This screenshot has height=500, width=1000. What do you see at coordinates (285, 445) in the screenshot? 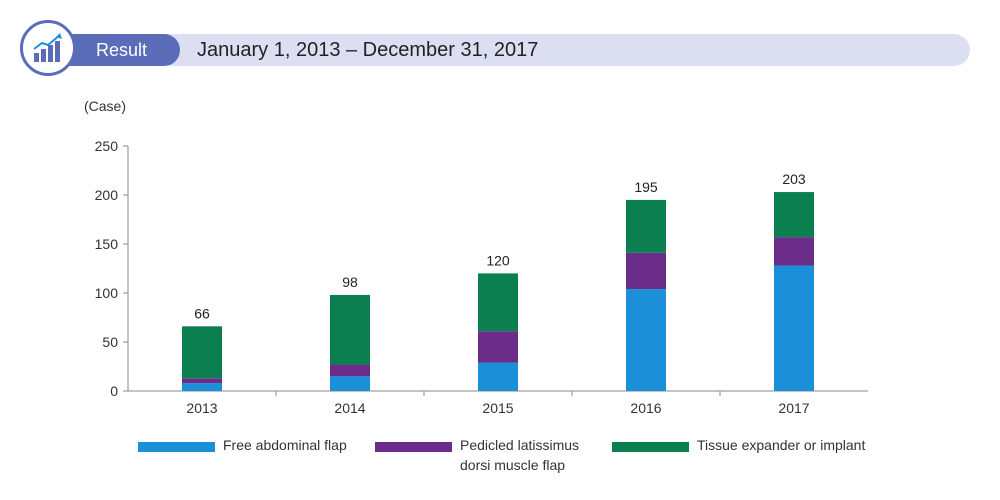
I see `legend-label: Free abdominal flap` at bounding box center [285, 445].